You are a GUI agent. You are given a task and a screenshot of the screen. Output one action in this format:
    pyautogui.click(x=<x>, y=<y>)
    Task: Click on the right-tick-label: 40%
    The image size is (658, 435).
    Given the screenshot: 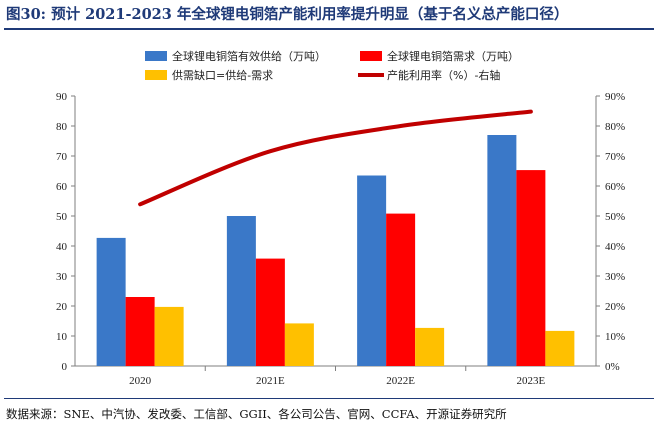 What is the action you would take?
    pyautogui.click(x=615, y=247)
    